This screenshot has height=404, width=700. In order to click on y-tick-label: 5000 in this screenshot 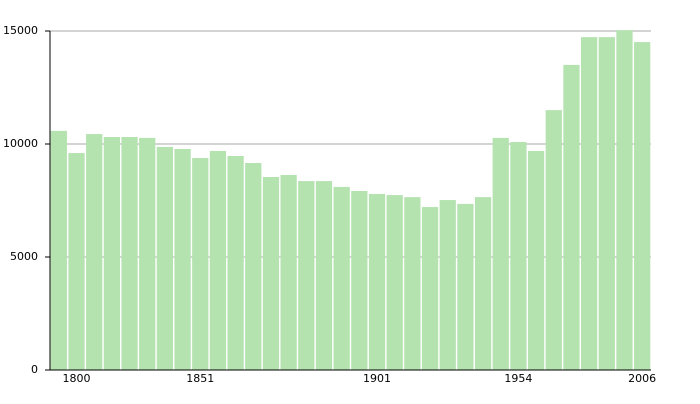, I will do `click(24, 256)`.